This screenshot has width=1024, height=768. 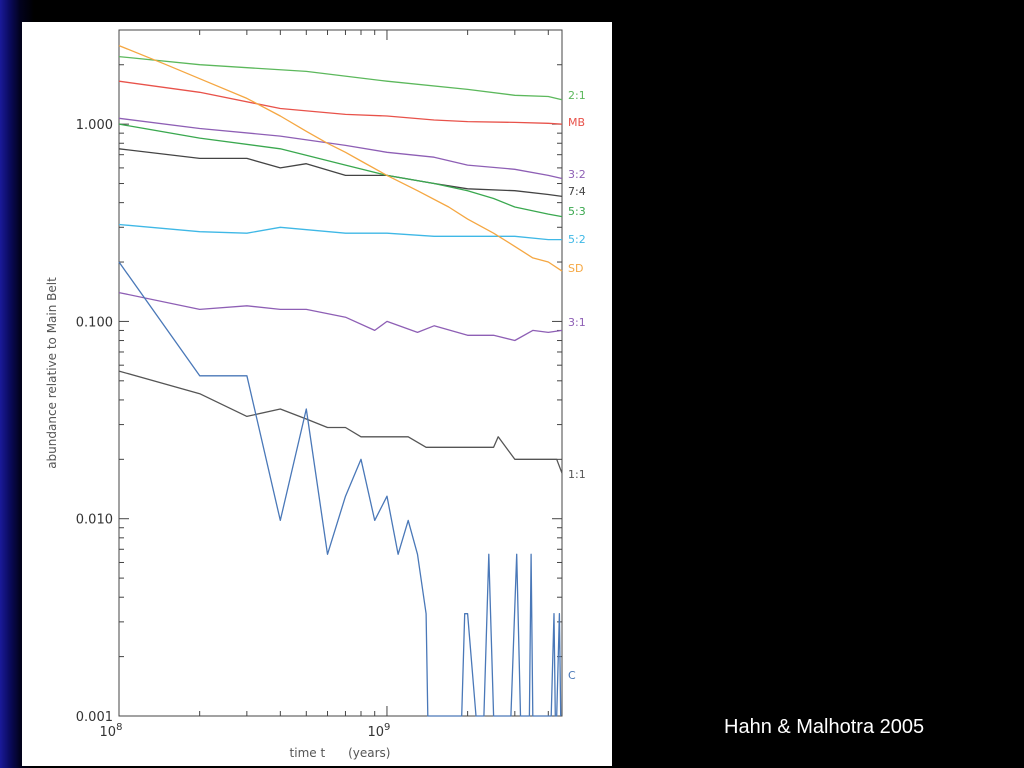 What do you see at coordinates (340, 753) in the screenshot?
I see `x-axis-label: time t (years)` at bounding box center [340, 753].